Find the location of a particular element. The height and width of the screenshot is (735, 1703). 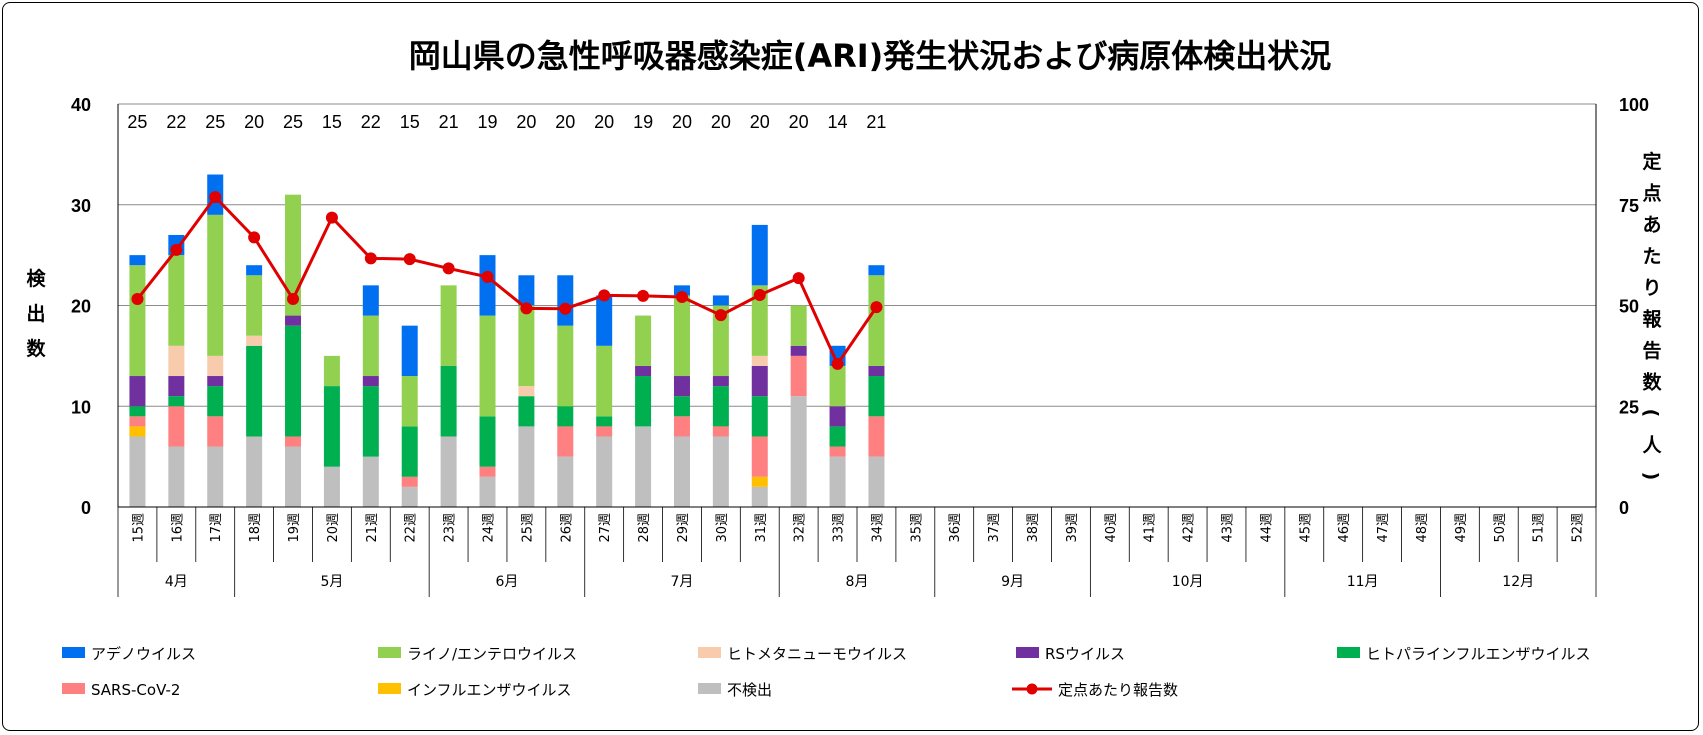

sample-count-label: 14 is located at coordinates (838, 122).